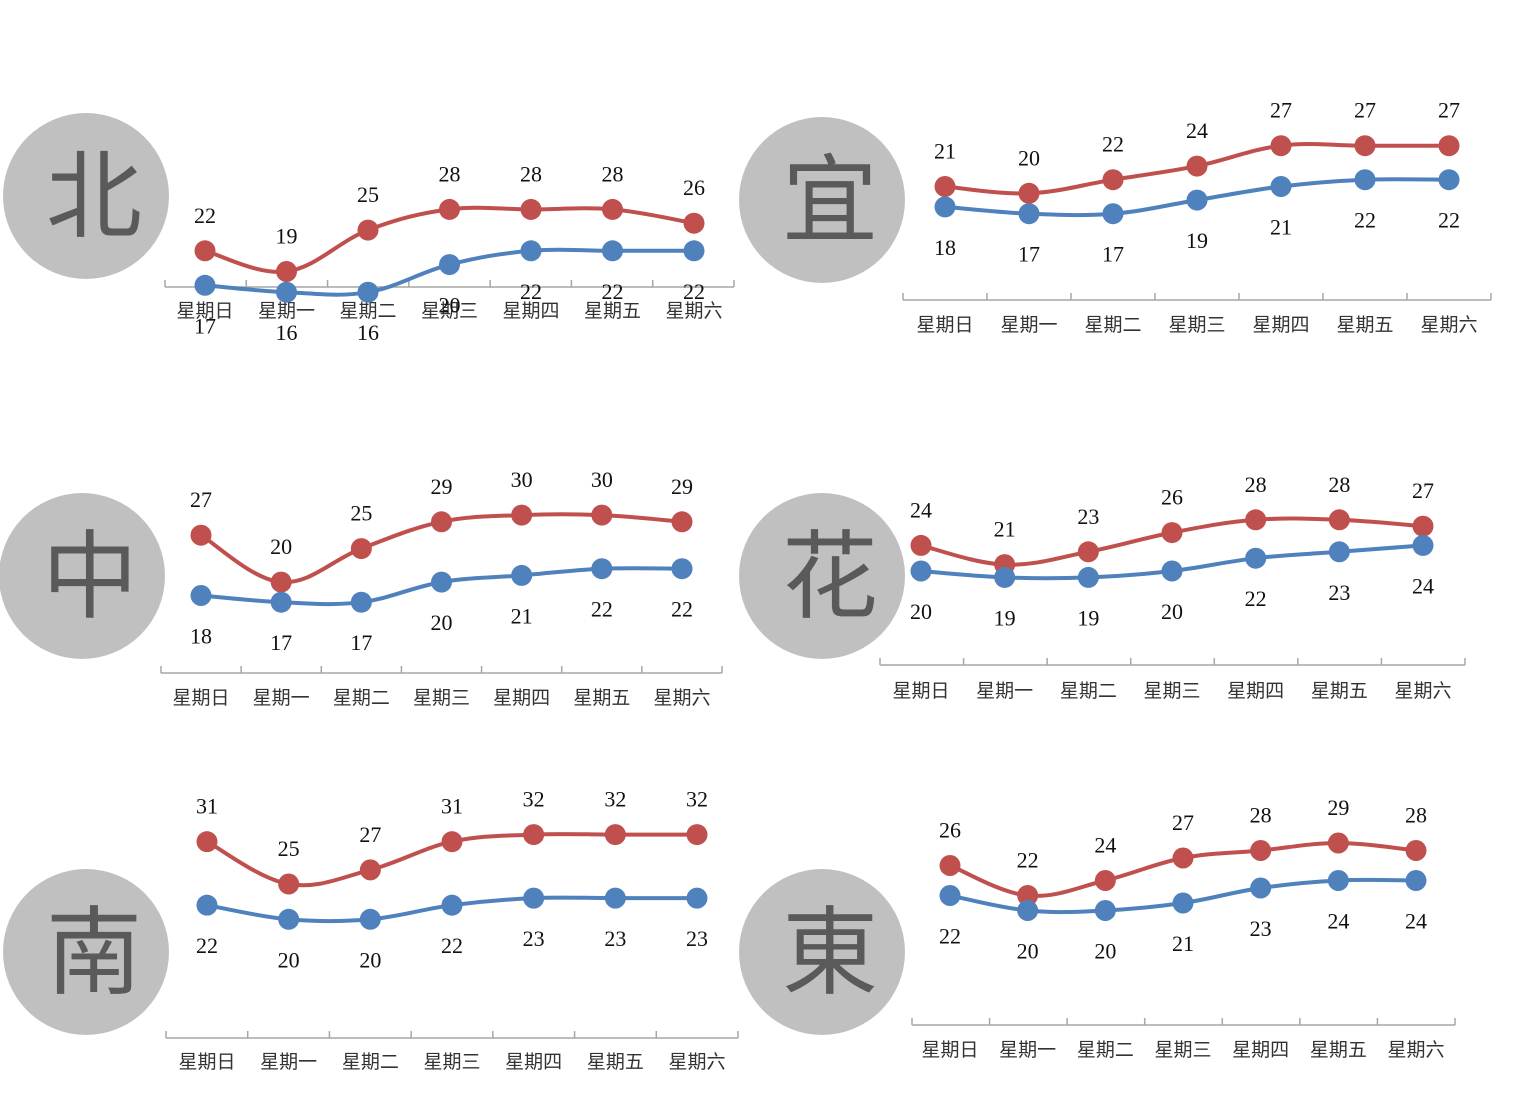 This screenshot has width=1522, height=1106. What do you see at coordinates (1183, 943) in the screenshot?
I see `low-temp-label: 21` at bounding box center [1183, 943].